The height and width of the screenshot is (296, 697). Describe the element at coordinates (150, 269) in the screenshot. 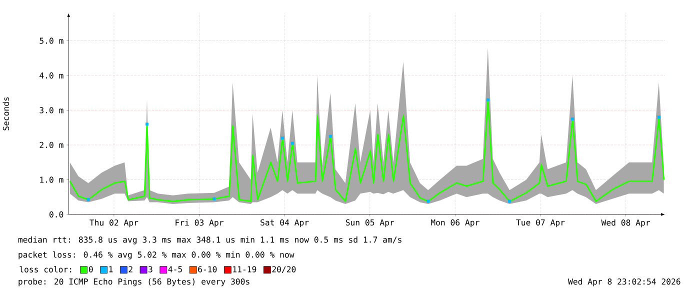

I see `legend-label: 3` at that location.